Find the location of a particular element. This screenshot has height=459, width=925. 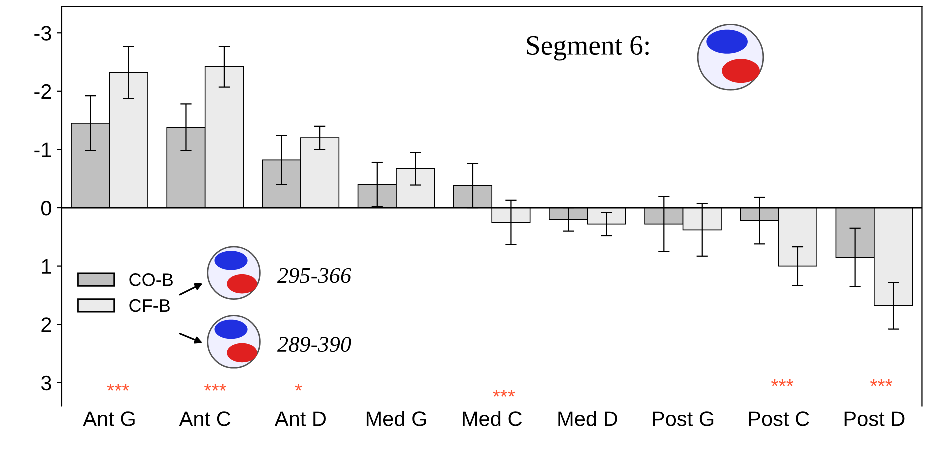

x-tick-label: Post G is located at coordinates (683, 419).